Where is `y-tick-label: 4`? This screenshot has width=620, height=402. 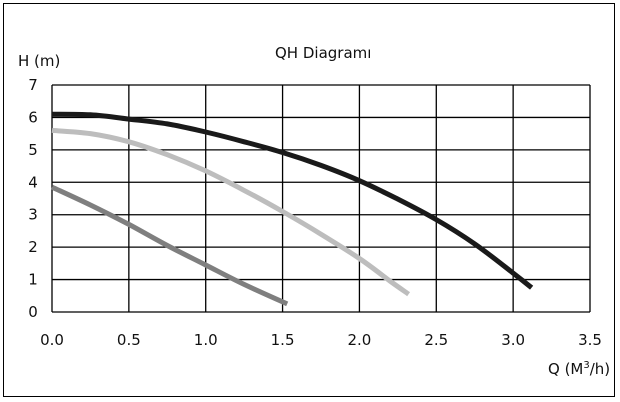
y-tick-label: 4 is located at coordinates (33, 182).